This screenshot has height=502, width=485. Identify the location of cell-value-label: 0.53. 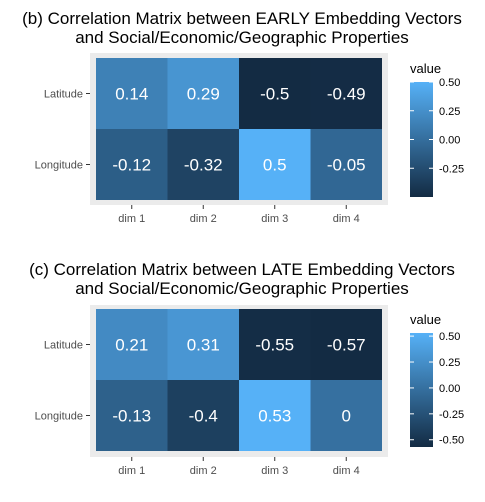
(274, 416).